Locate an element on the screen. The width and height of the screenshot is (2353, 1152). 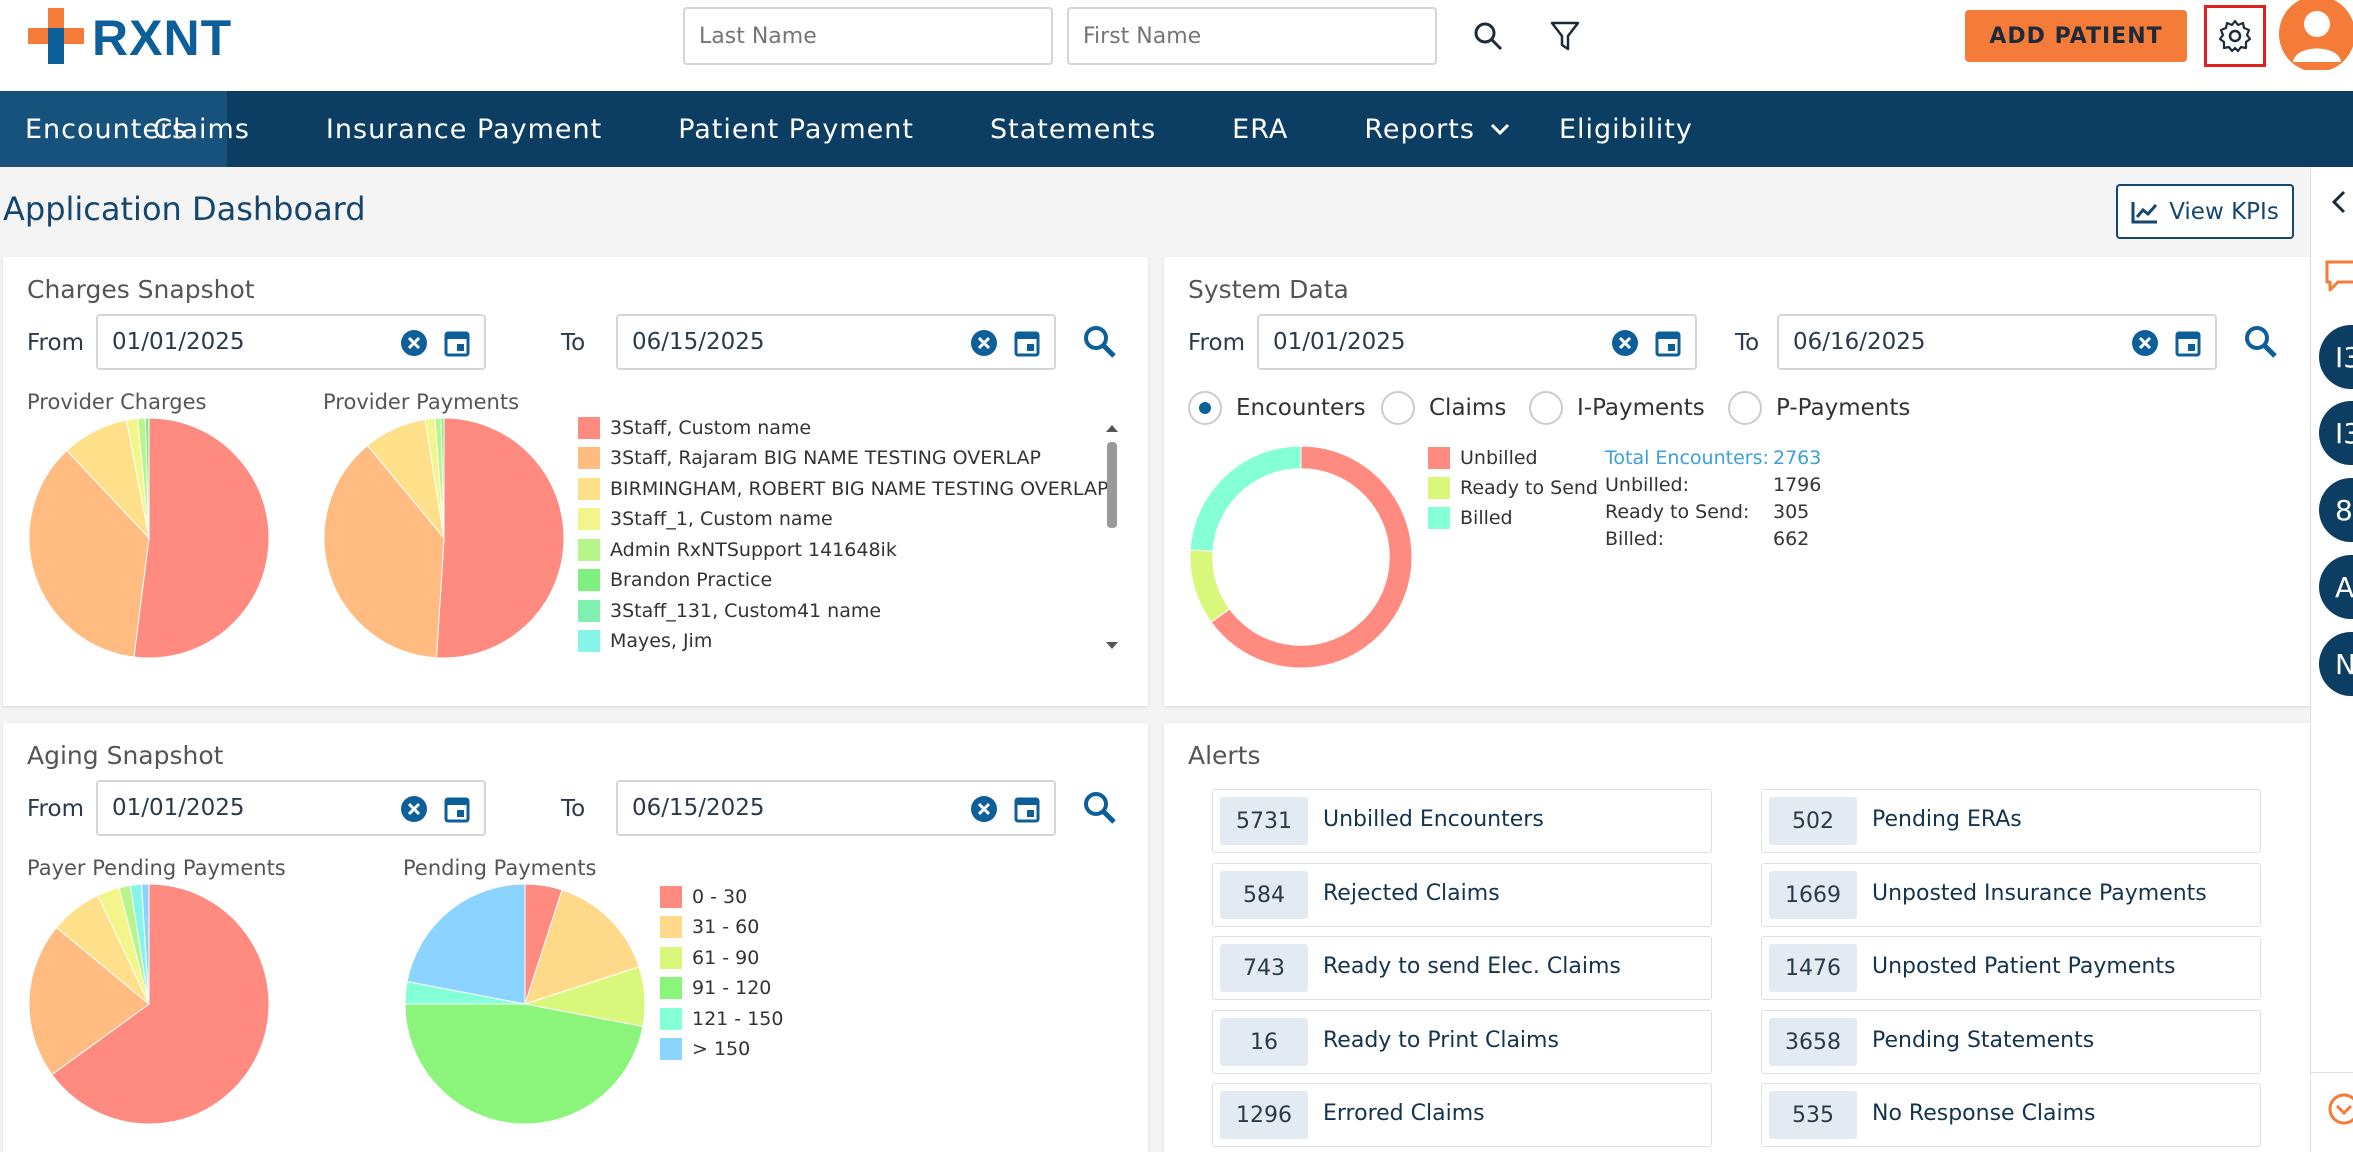
radio-encounters: Encounters is located at coordinates (1277, 408).